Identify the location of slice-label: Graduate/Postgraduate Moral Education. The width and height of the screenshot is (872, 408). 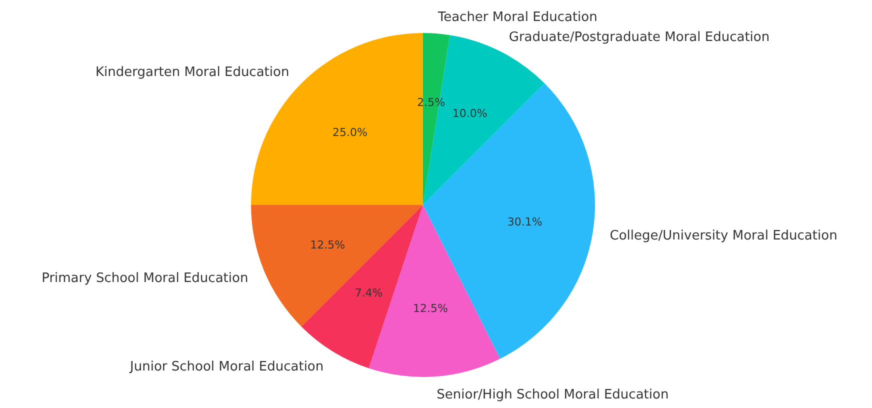
(639, 37).